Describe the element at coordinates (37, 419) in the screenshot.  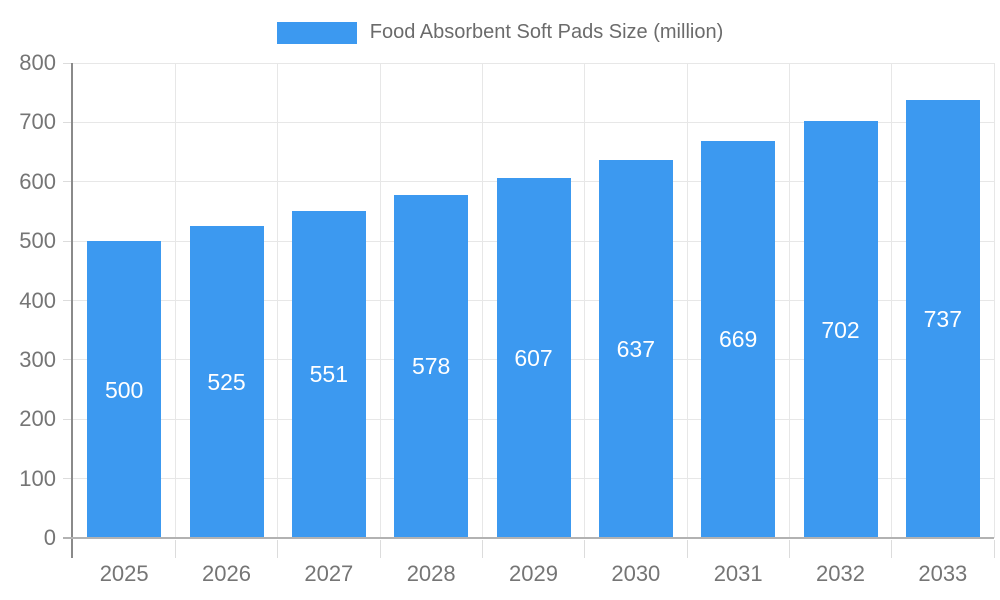
I see `y-axis-tick-label: 200` at that location.